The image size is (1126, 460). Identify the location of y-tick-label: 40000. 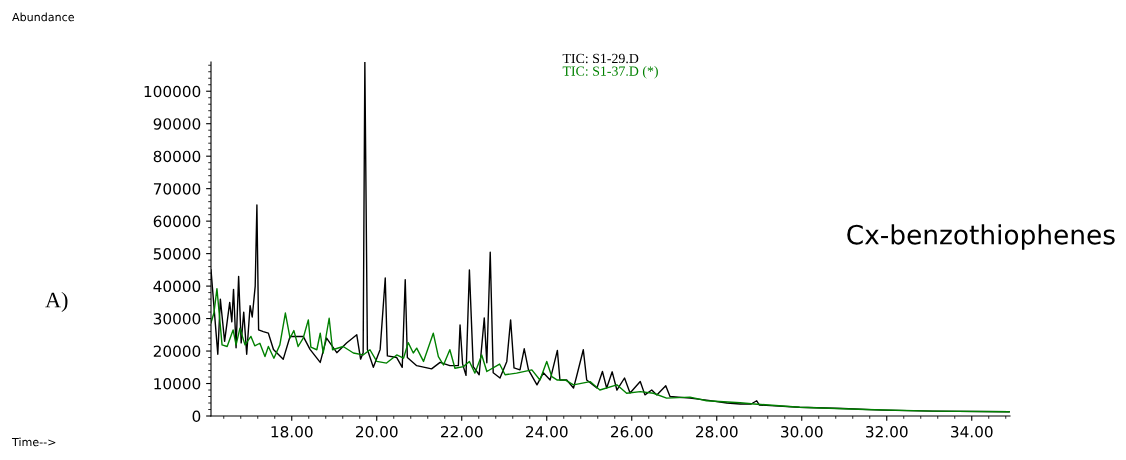
(177, 286).